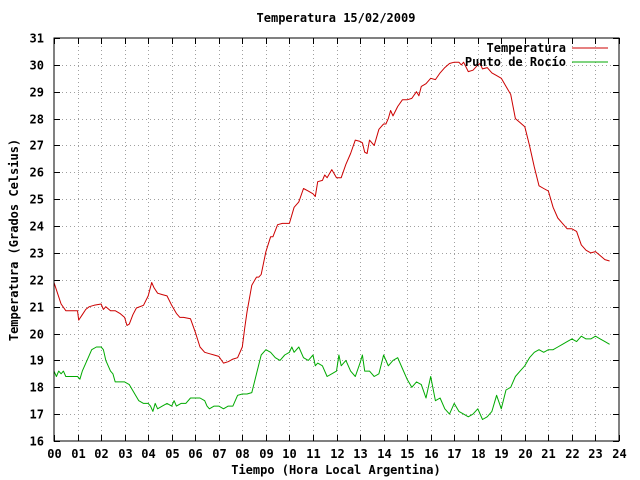 The width and height of the screenshot is (640, 480). What do you see at coordinates (195, 454) in the screenshot?
I see `x-tick-label: 06` at bounding box center [195, 454].